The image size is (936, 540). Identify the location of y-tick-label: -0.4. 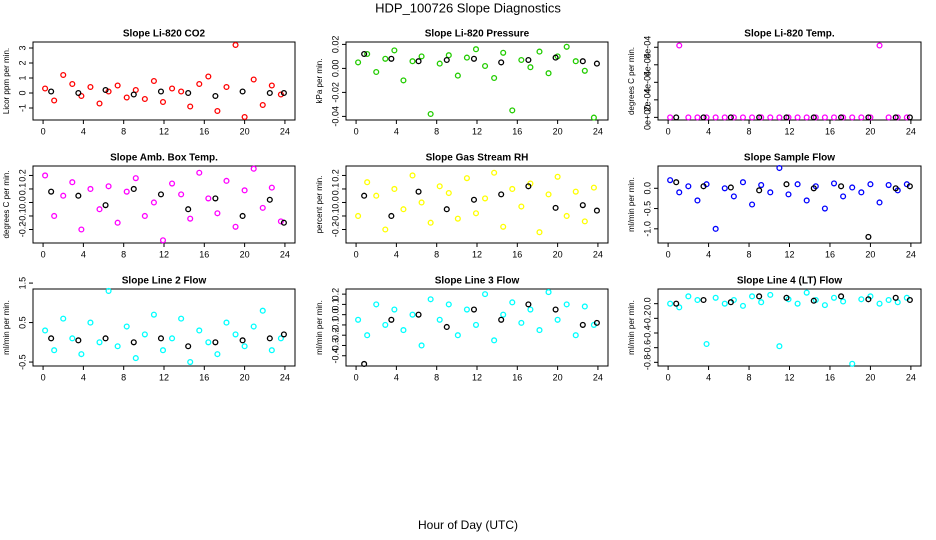
(647, 333).